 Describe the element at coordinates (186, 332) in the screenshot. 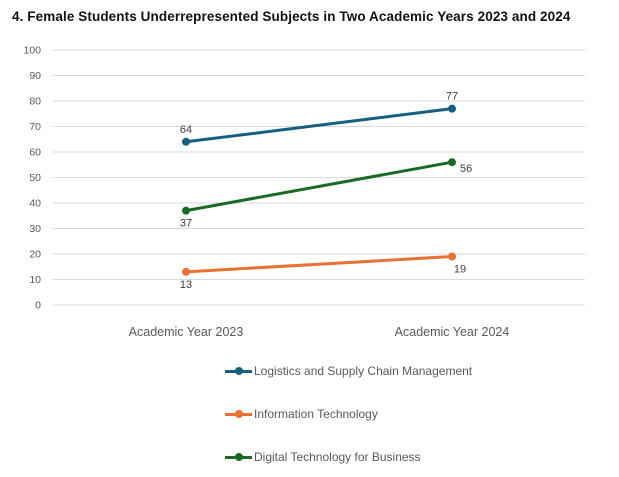

I see `x-category-label: Academic Year 2023` at that location.